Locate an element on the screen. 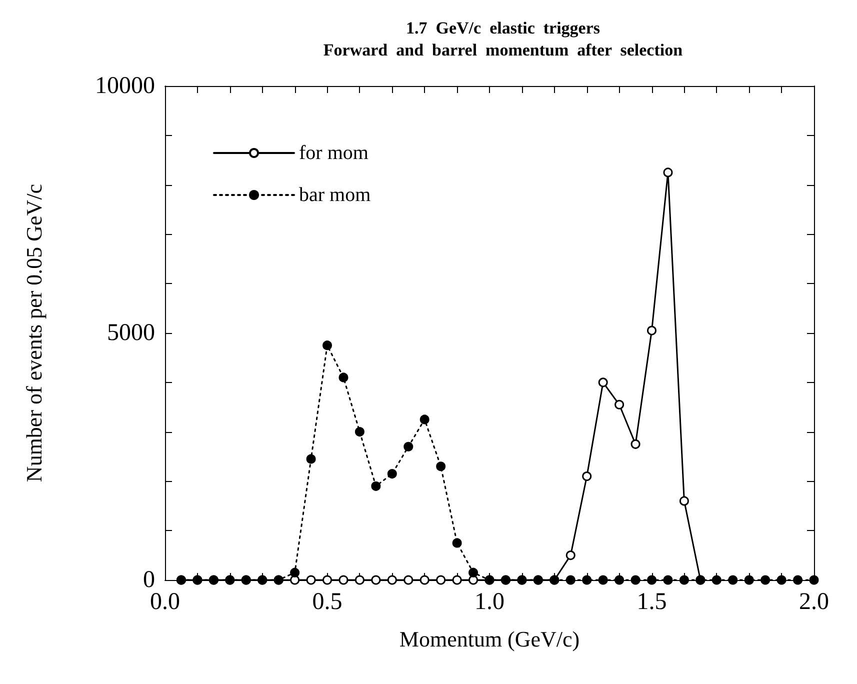  legend-label: for mom is located at coordinates (334, 153).